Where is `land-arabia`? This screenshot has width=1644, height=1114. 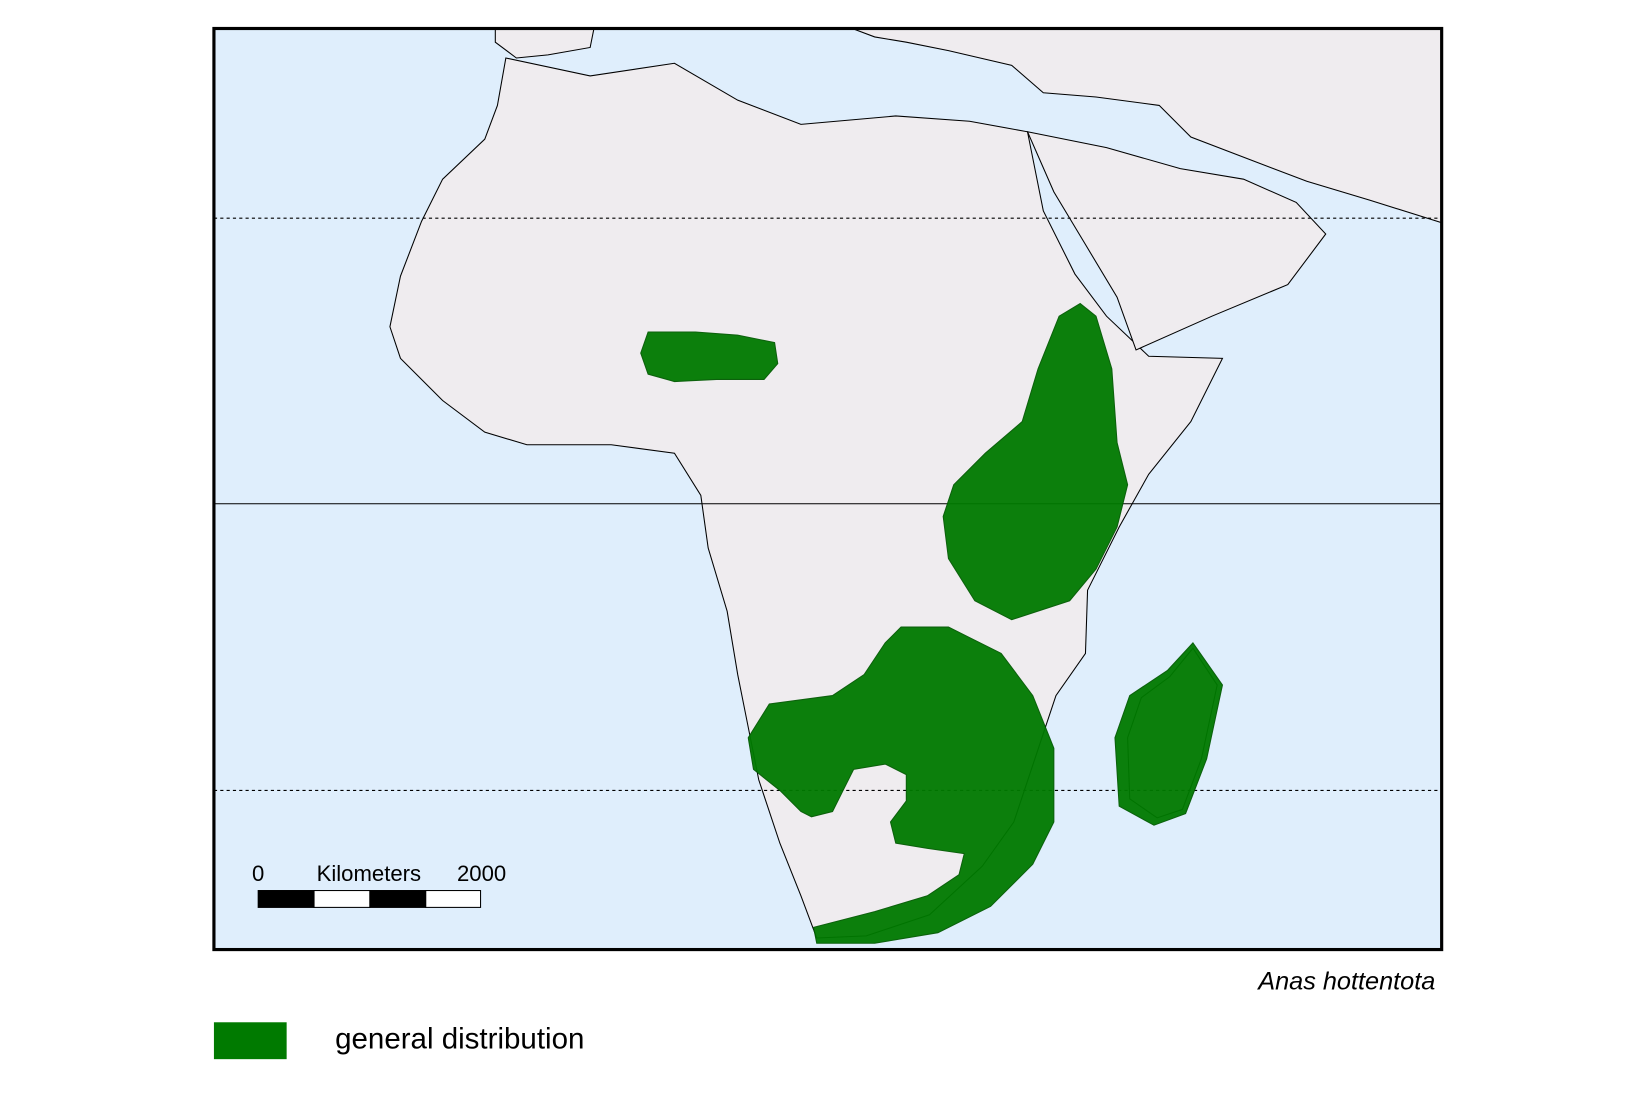 land-arabia is located at coordinates (1176, 241).